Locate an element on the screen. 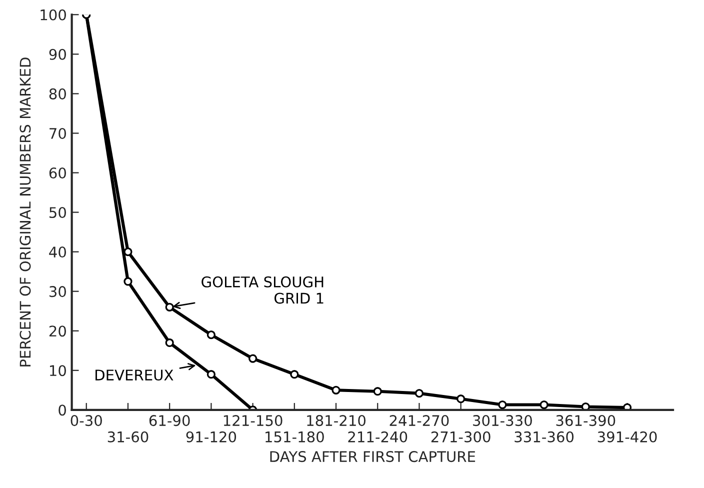  y-tick-label: 90 is located at coordinates (57, 54).